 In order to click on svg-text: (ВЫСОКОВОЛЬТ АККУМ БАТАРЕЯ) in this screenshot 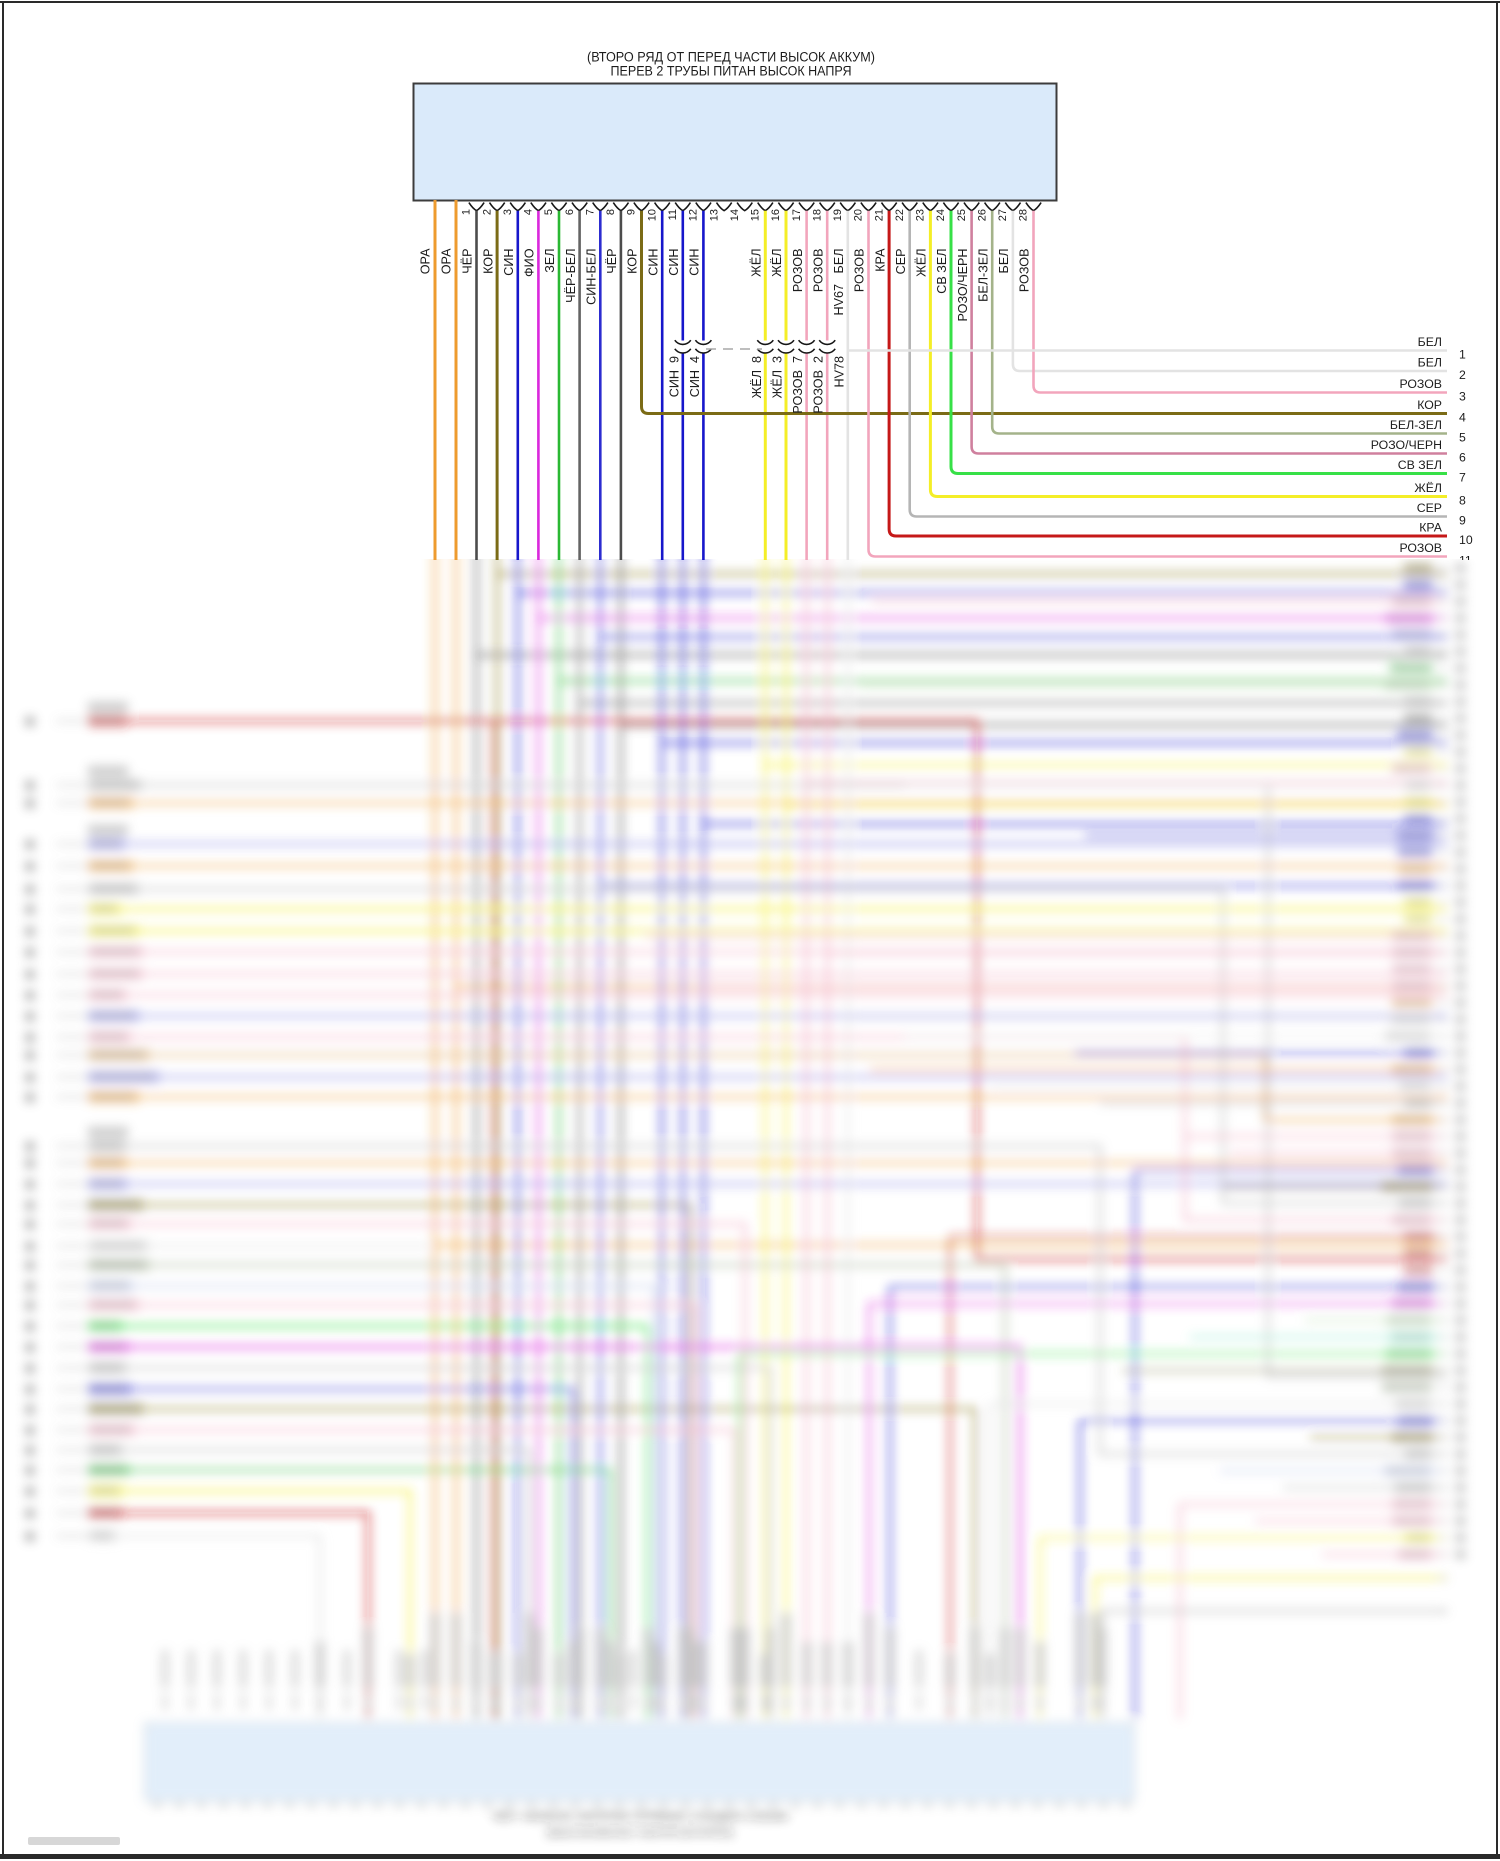, I will do `click(640, 1833)`.